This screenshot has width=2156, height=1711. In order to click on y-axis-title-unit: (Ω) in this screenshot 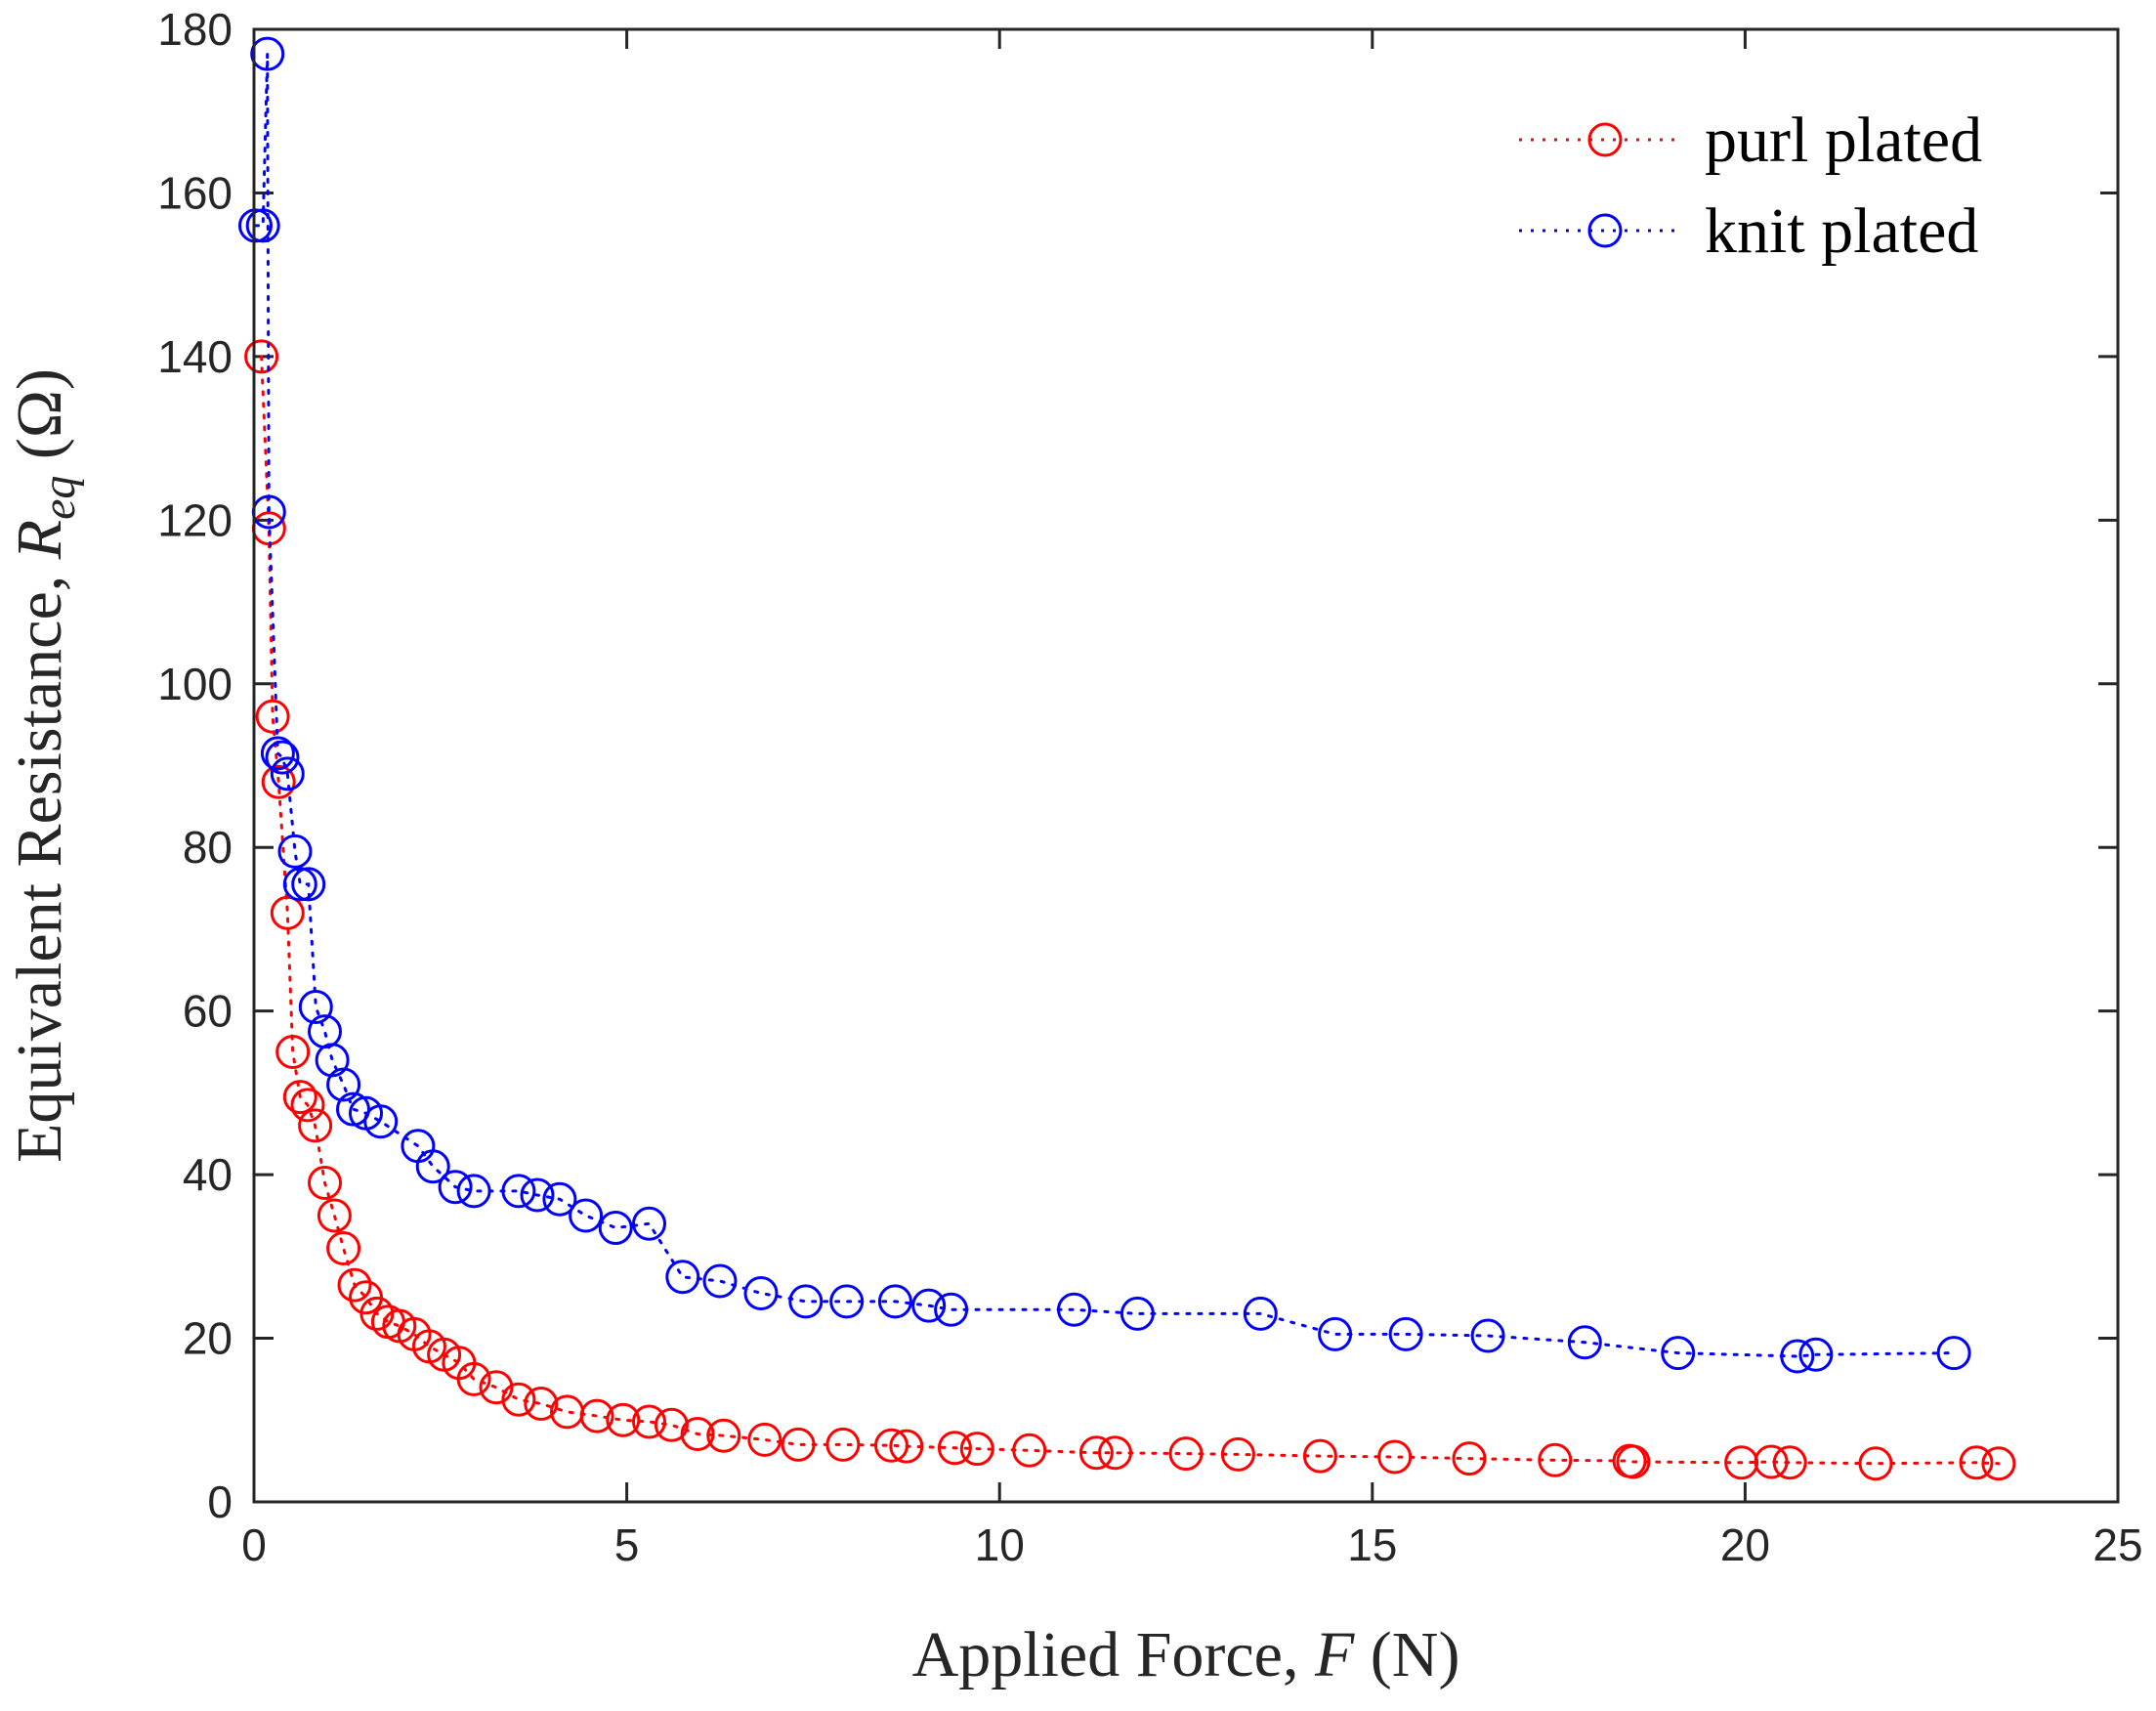, I will do `click(40, 422)`.